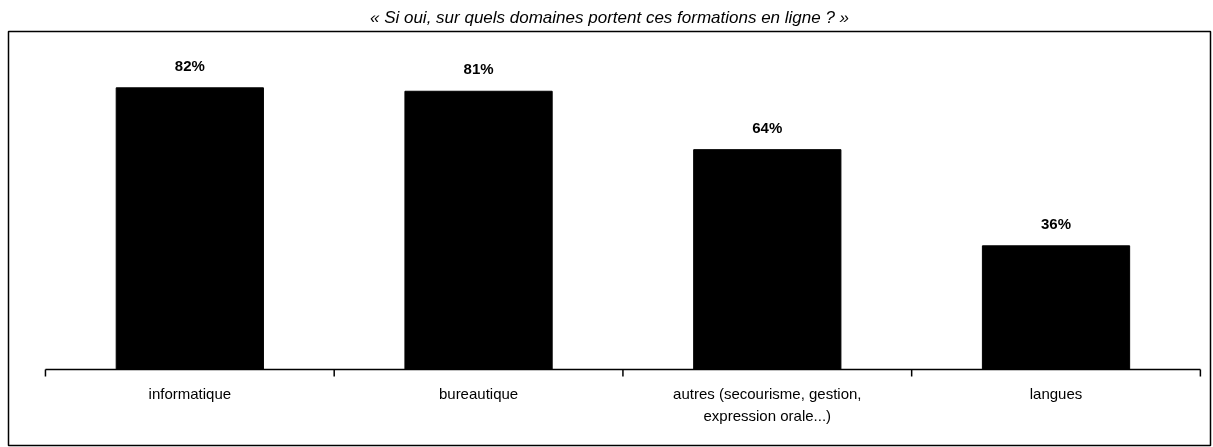 The height and width of the screenshot is (447, 1213). Describe the element at coordinates (609, 17) in the screenshot. I see `chart-title: « Si oui, sur quels domaines portent ces formations en ligne ? »` at that location.